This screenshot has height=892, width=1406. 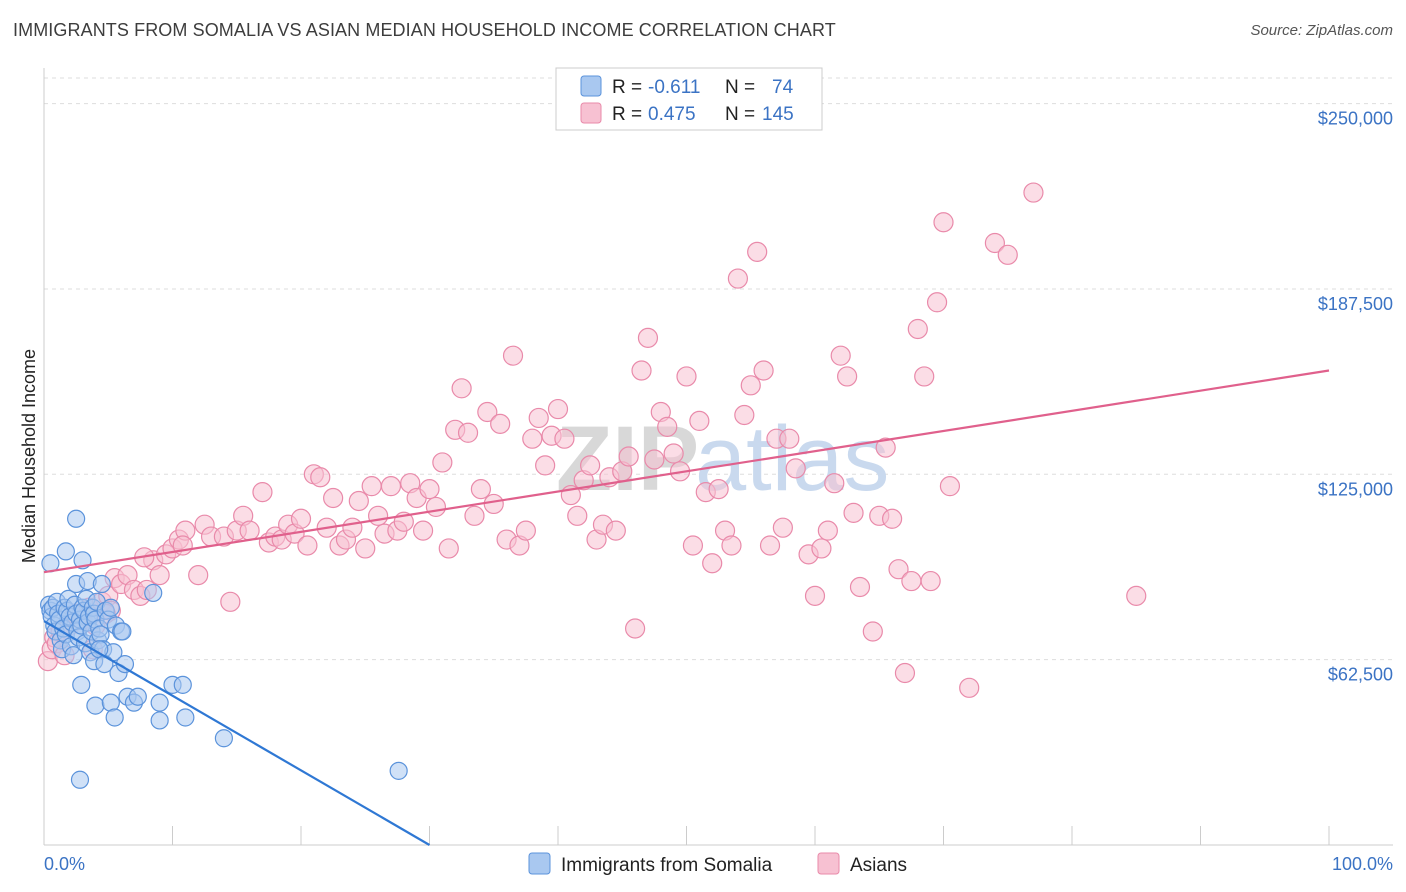 What do you see at coordinates (667, 865) in the screenshot?
I see `bottom-legend-label-somalia: Immigrants from Somalia` at bounding box center [667, 865].